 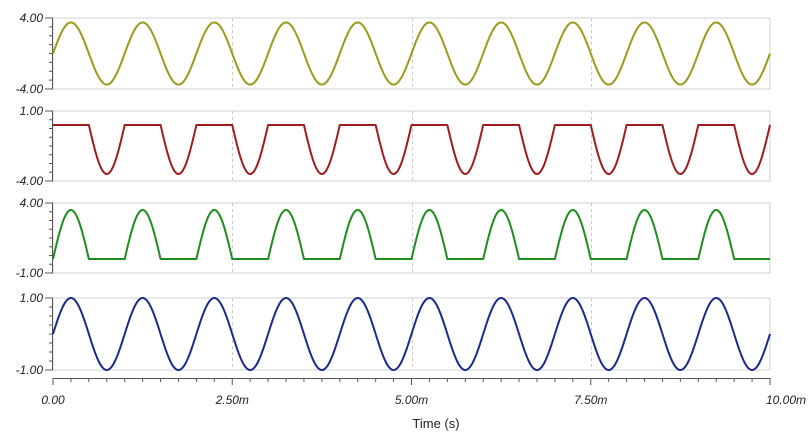 What do you see at coordinates (435, 423) in the screenshot?
I see `x-axis-label: Time (s)` at bounding box center [435, 423].